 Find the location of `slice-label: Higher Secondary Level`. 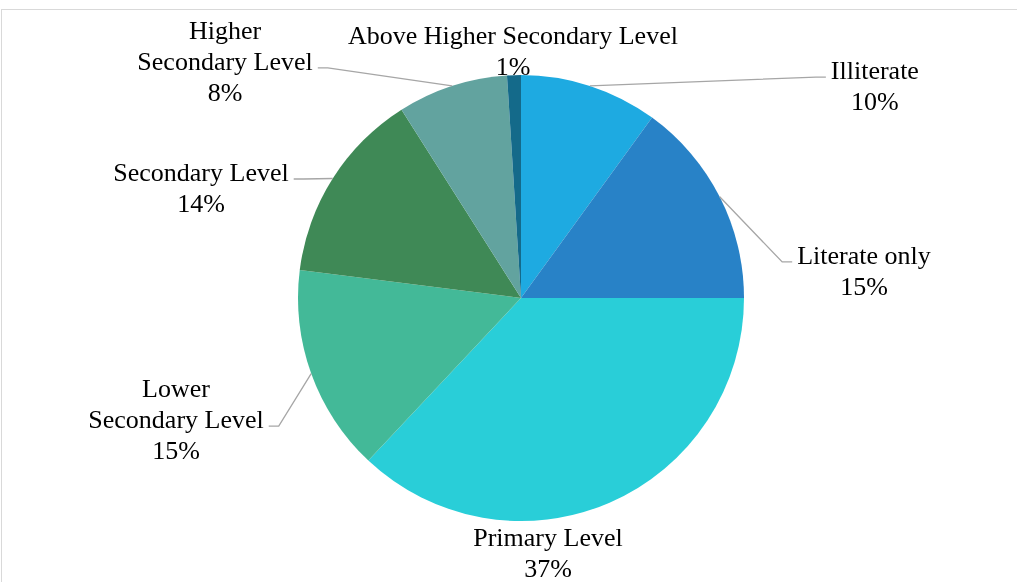

slice-label: Higher Secondary Level is located at coordinates (225, 45).